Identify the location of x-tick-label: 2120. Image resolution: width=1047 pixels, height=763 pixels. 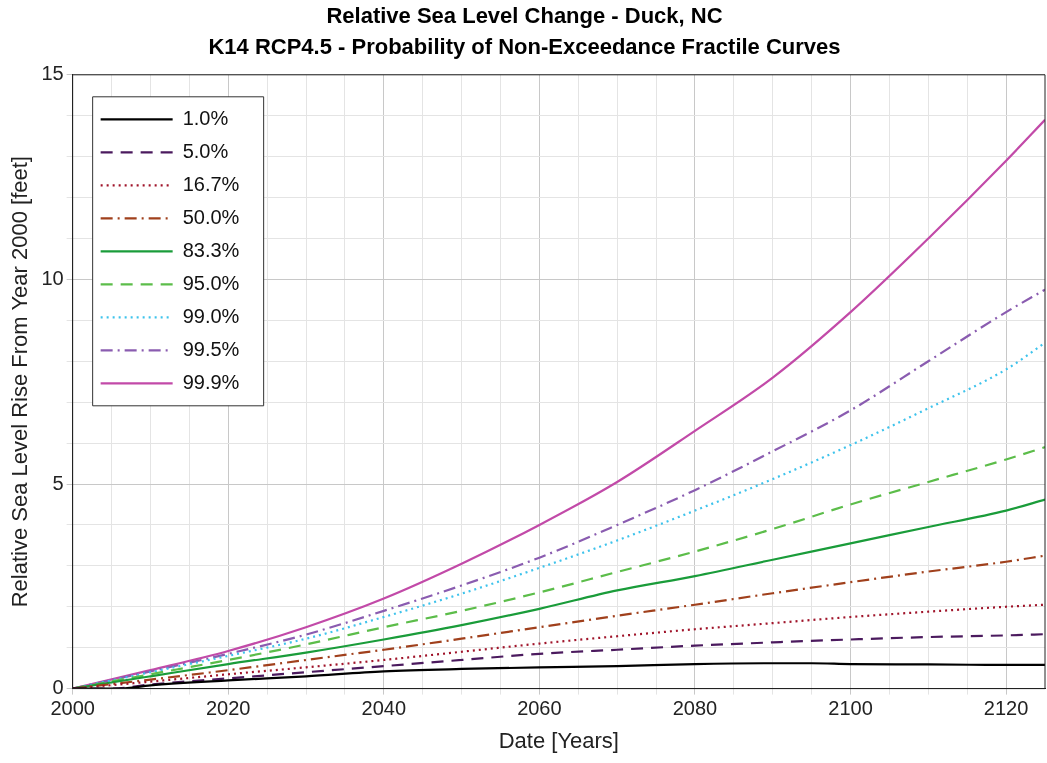
(1006, 708).